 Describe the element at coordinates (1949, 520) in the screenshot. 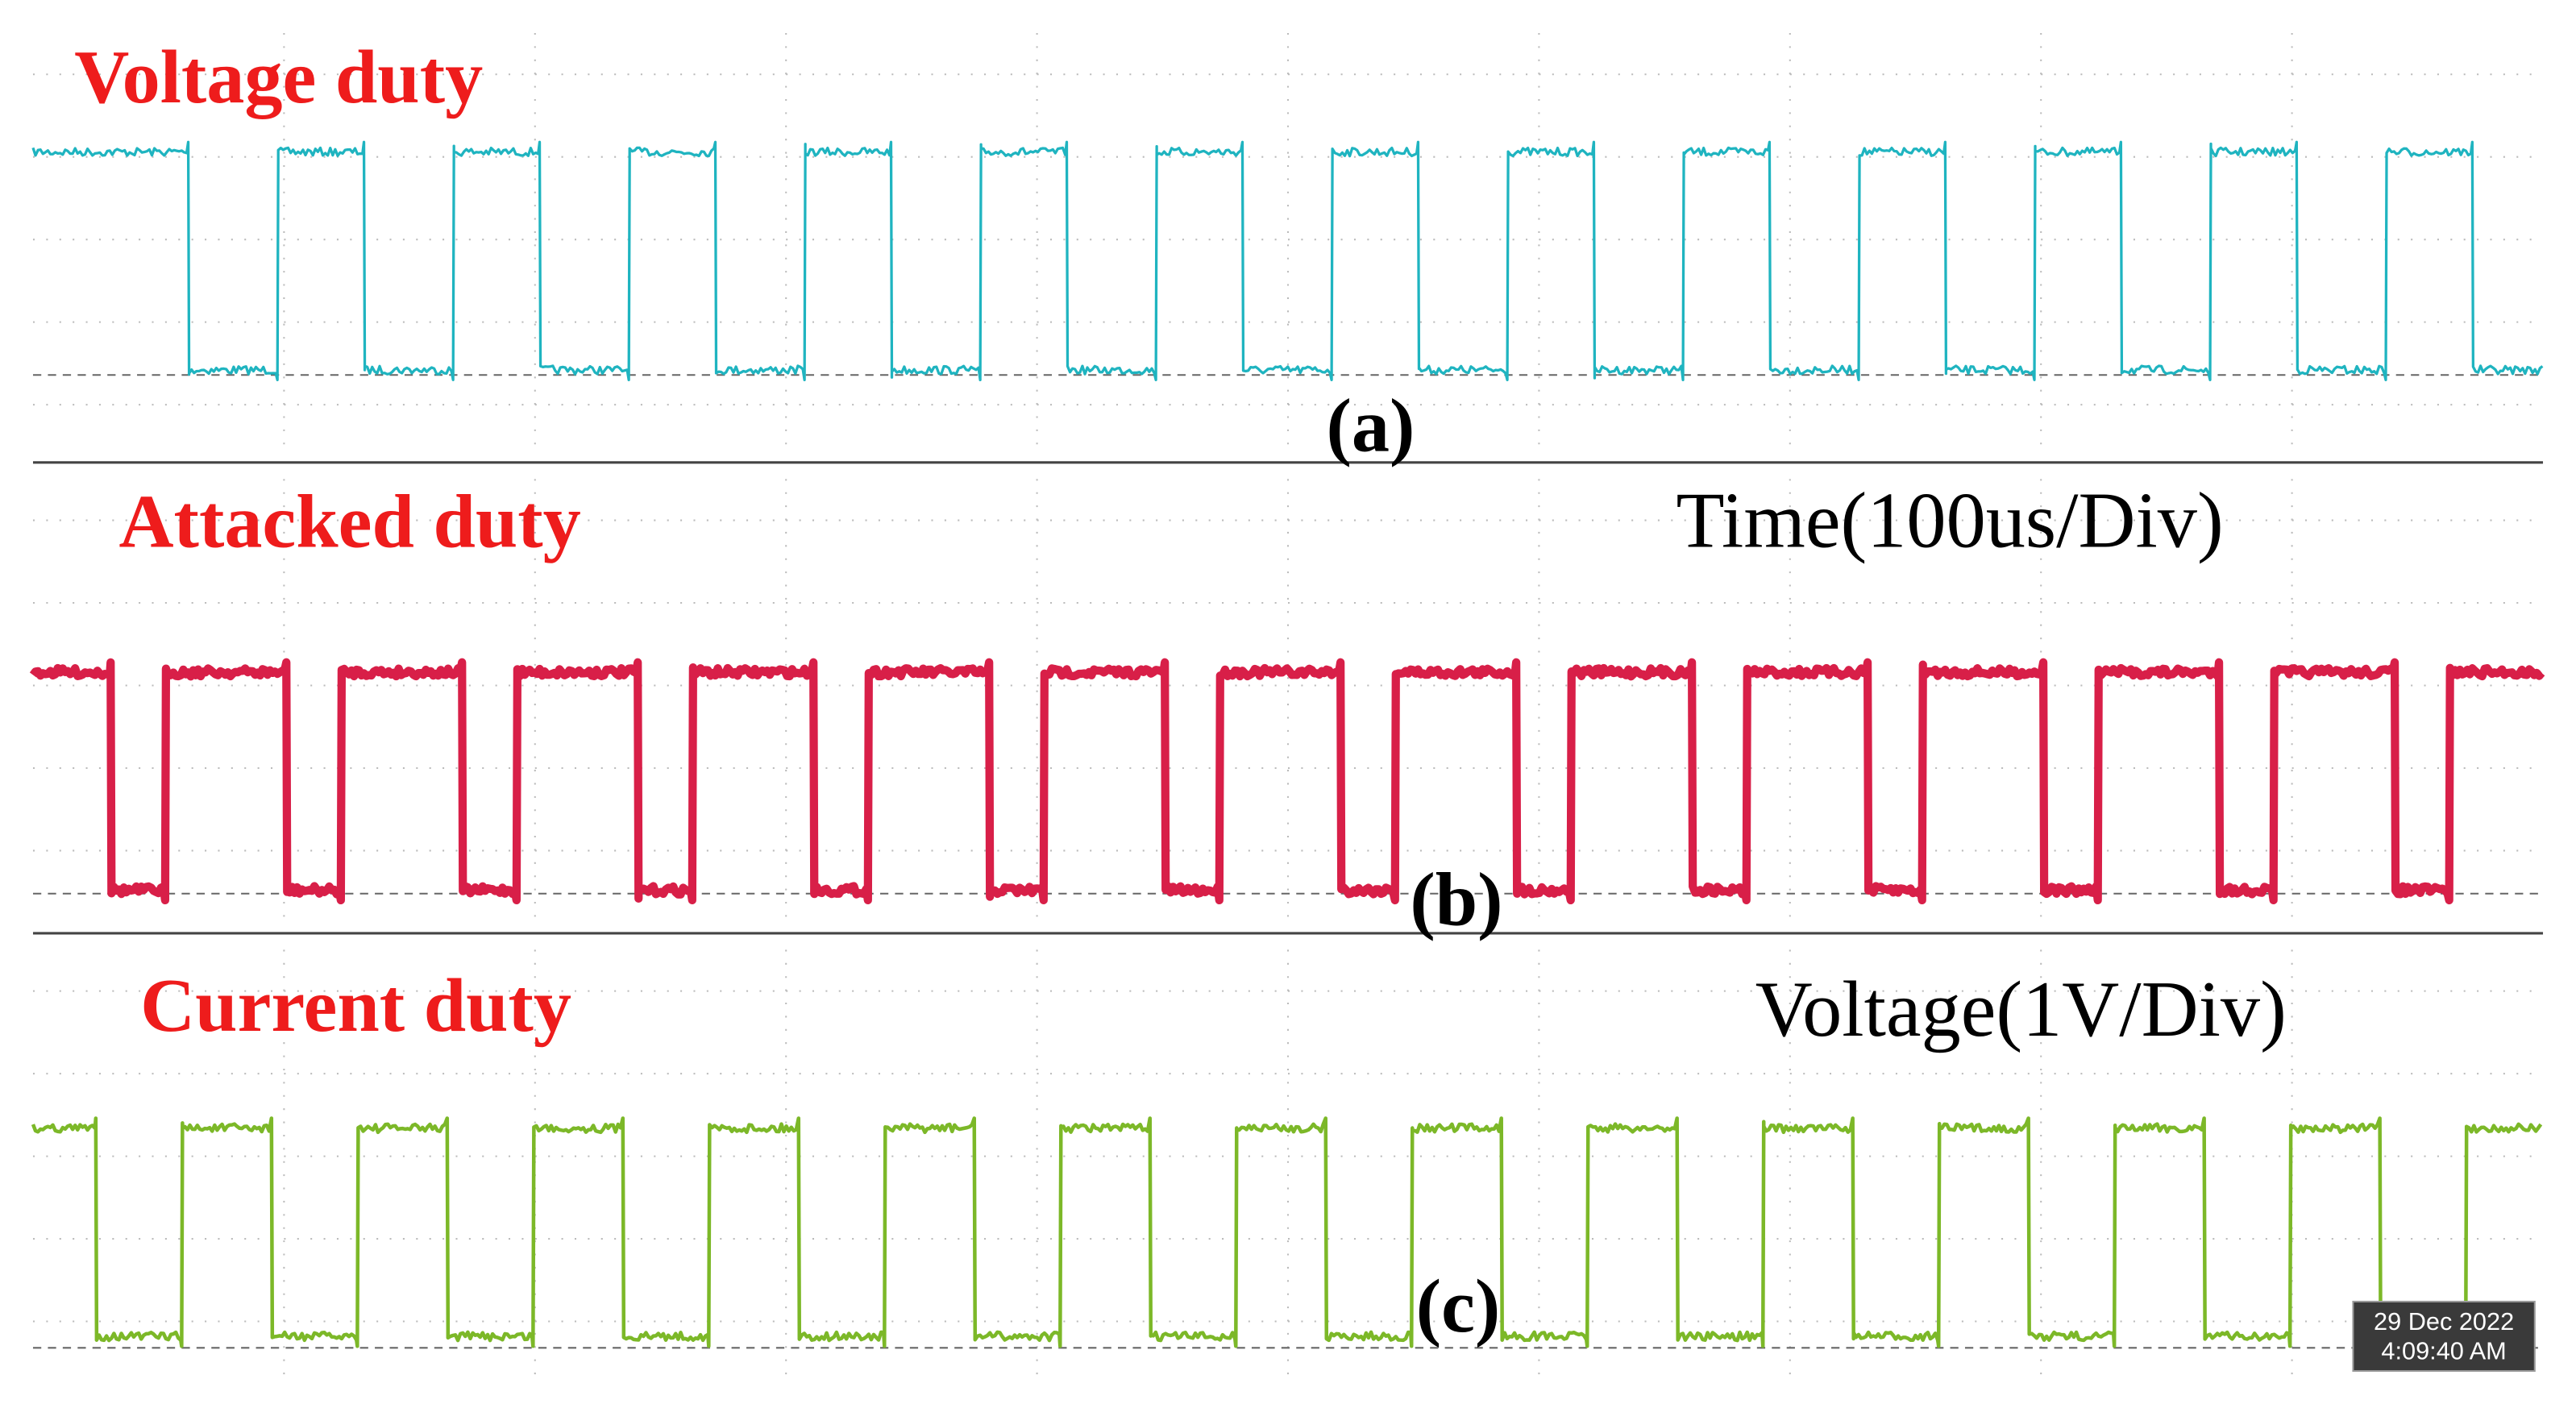

I see `time-scale: Time(100us/Div)` at that location.